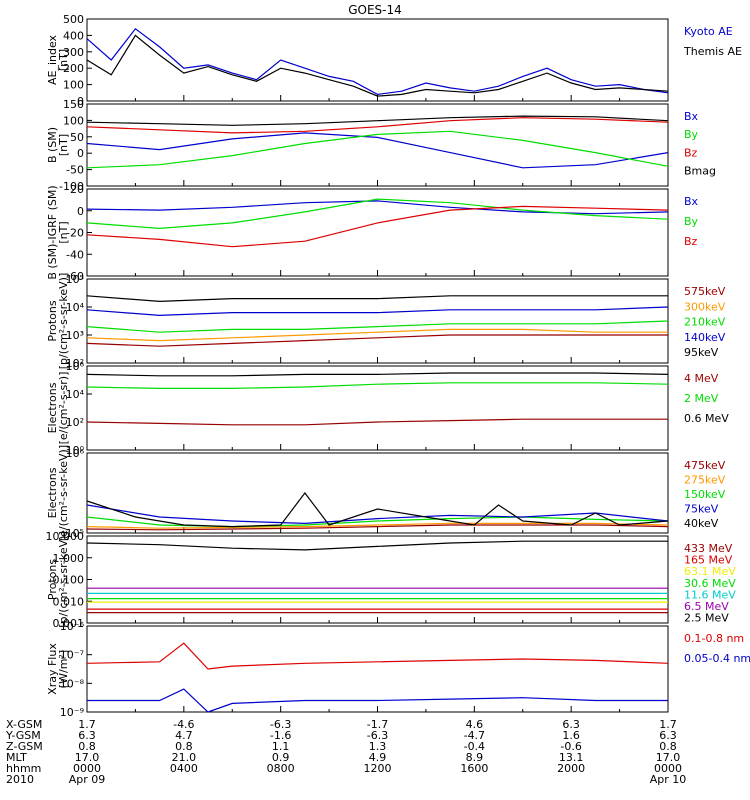 The width and height of the screenshot is (750, 800). Describe the element at coordinates (58, 232) in the screenshot. I see `y-axis-label: B (SM)-IGRF (SM)[nT]` at that location.